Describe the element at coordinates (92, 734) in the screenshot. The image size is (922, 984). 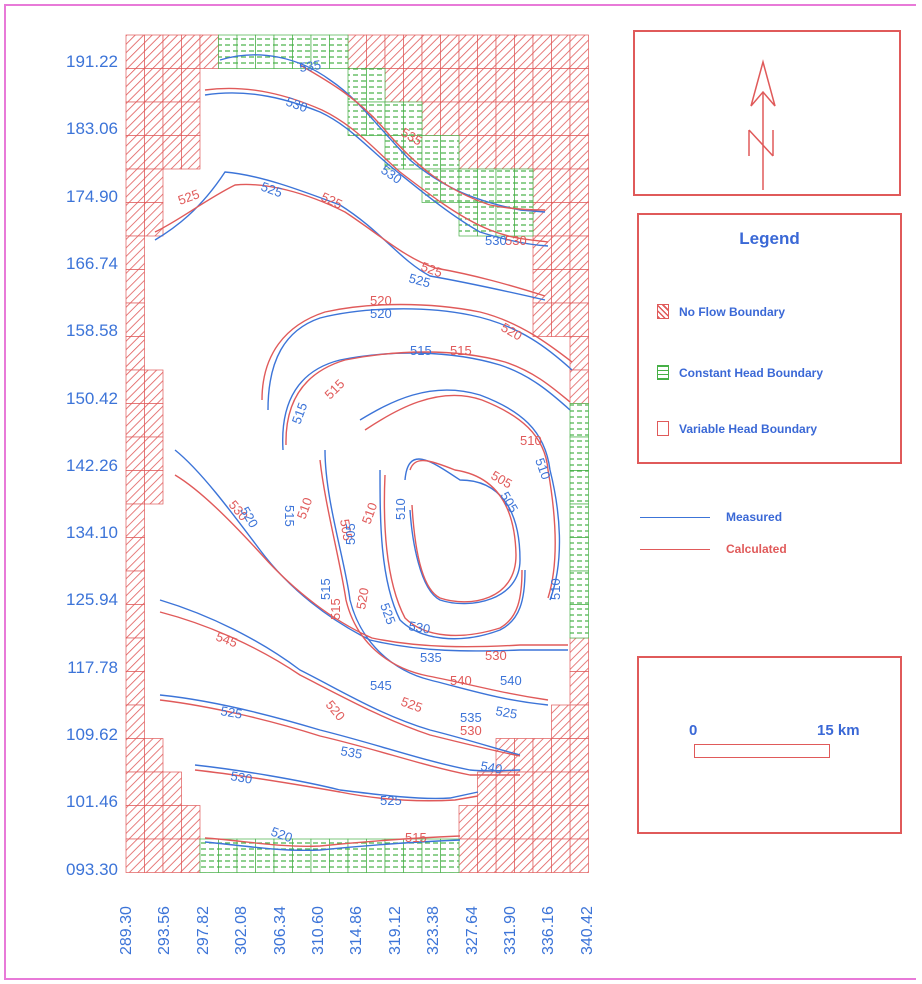
I see `y-tick-label: 109.62` at that location.